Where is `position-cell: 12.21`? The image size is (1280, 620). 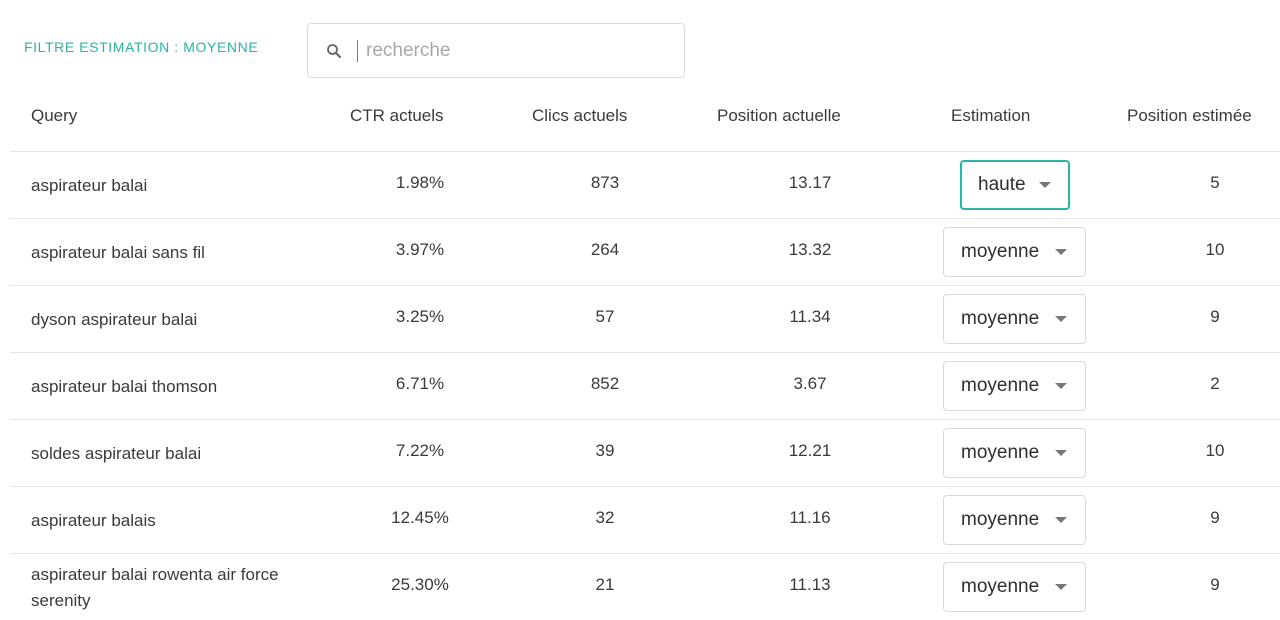 position-cell: 12.21 is located at coordinates (810, 450).